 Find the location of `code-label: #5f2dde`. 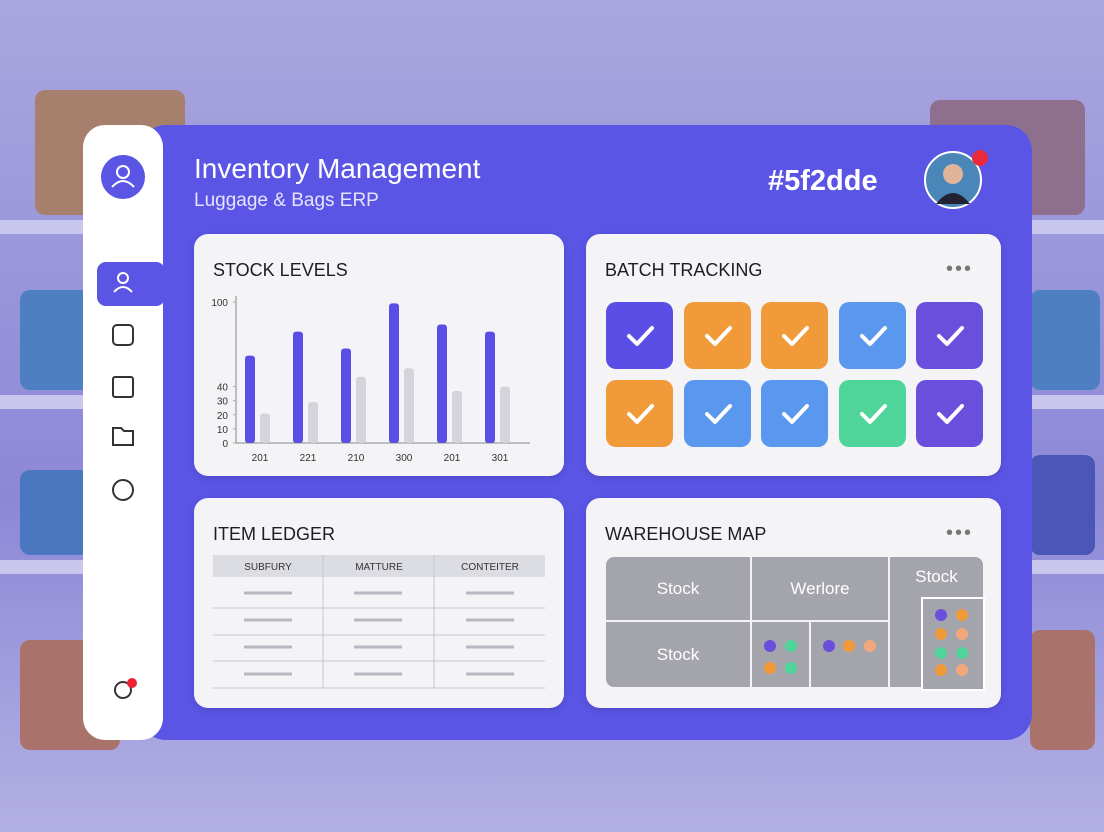

code-label: #5f2dde is located at coordinates (823, 181).